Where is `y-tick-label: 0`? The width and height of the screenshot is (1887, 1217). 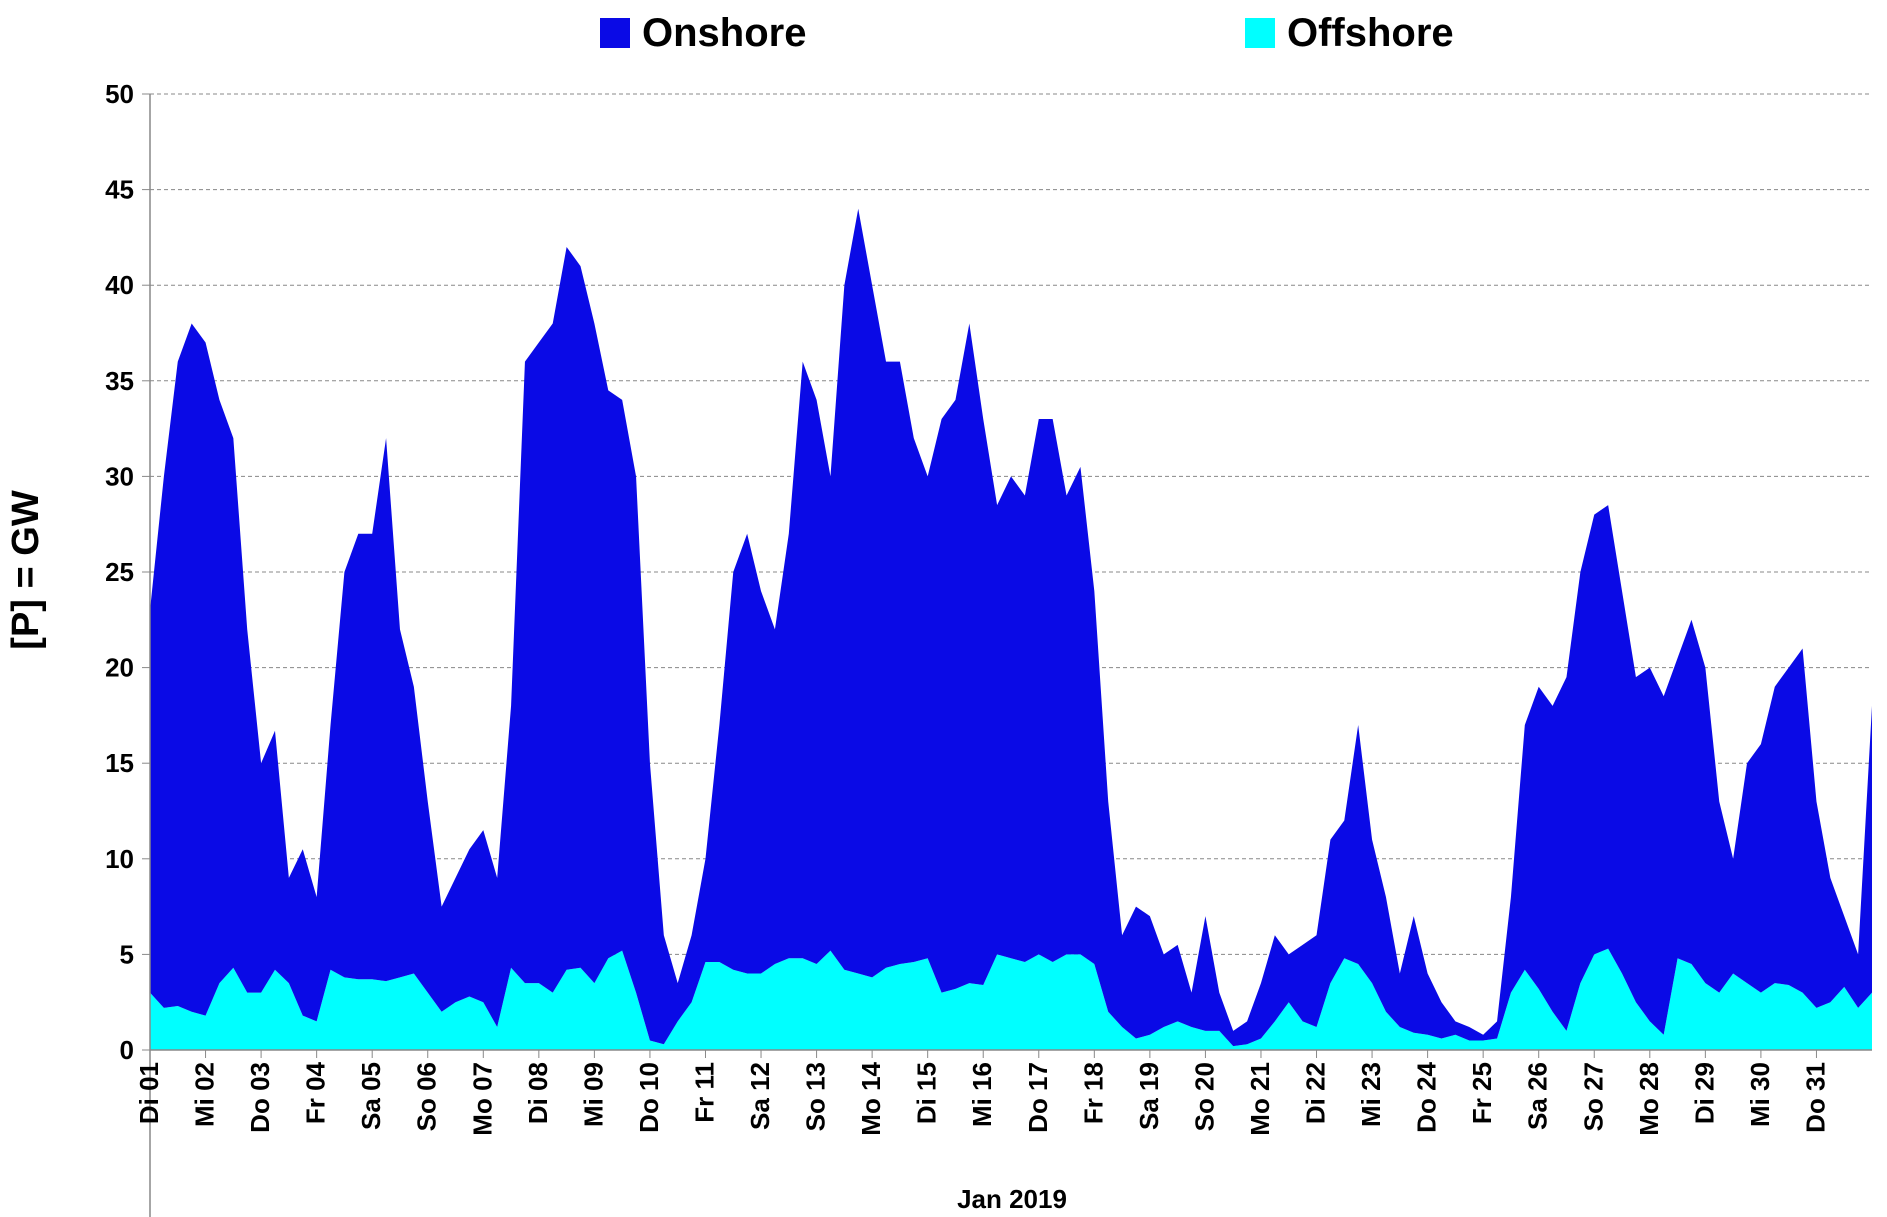
y-tick-label: 0 is located at coordinates (127, 1050).